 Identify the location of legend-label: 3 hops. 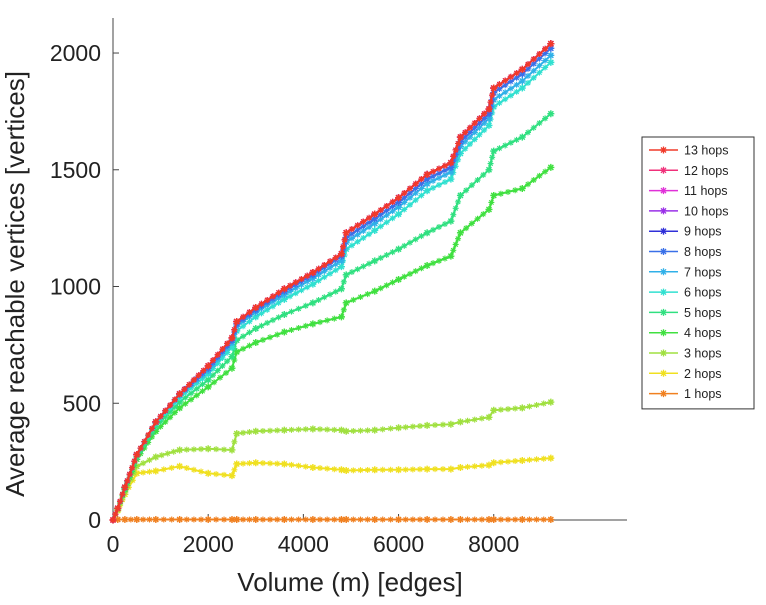
(703, 354).